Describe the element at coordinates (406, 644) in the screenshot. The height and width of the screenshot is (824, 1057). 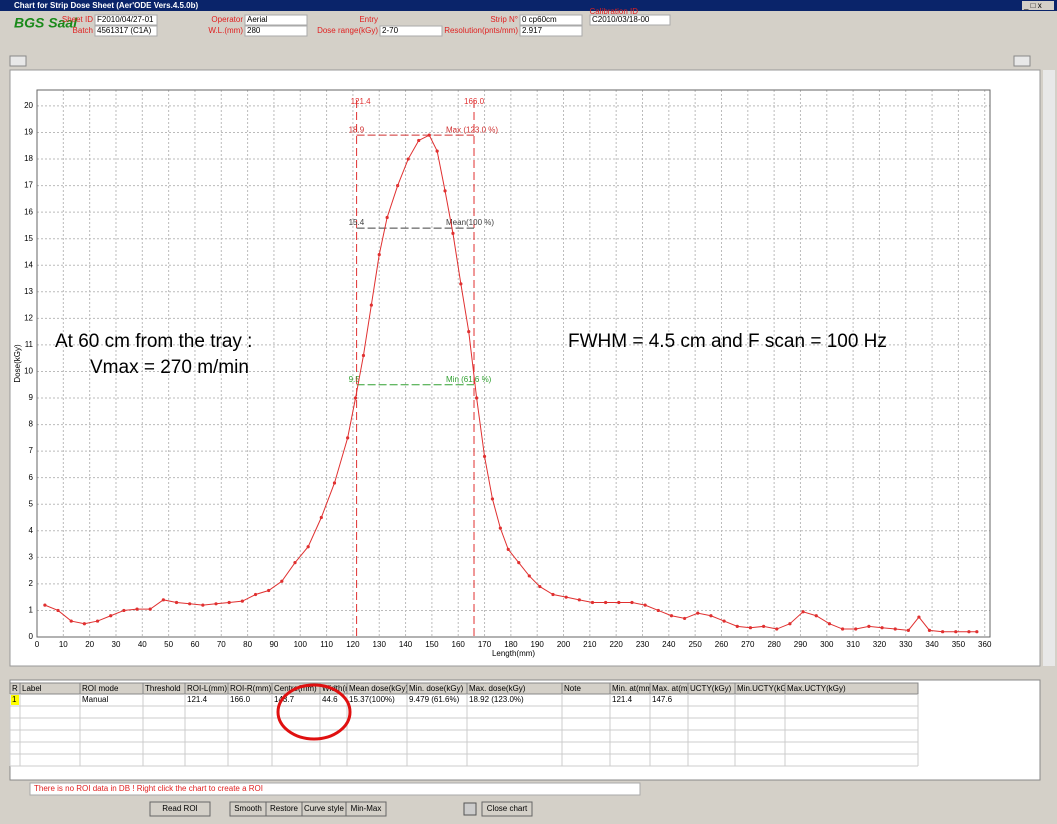
I see `x-tick-label: 140` at that location.